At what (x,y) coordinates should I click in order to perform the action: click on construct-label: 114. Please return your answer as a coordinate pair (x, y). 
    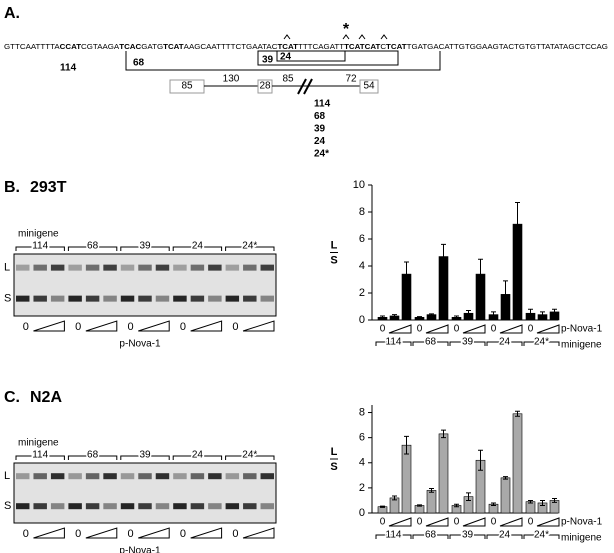
    Looking at the image, I should click on (322, 104).